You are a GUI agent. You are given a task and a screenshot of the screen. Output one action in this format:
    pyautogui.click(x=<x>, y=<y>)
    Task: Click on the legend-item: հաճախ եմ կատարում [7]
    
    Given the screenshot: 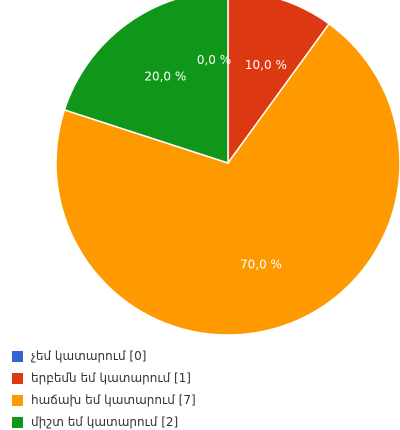 What is the action you would take?
    pyautogui.click(x=104, y=400)
    